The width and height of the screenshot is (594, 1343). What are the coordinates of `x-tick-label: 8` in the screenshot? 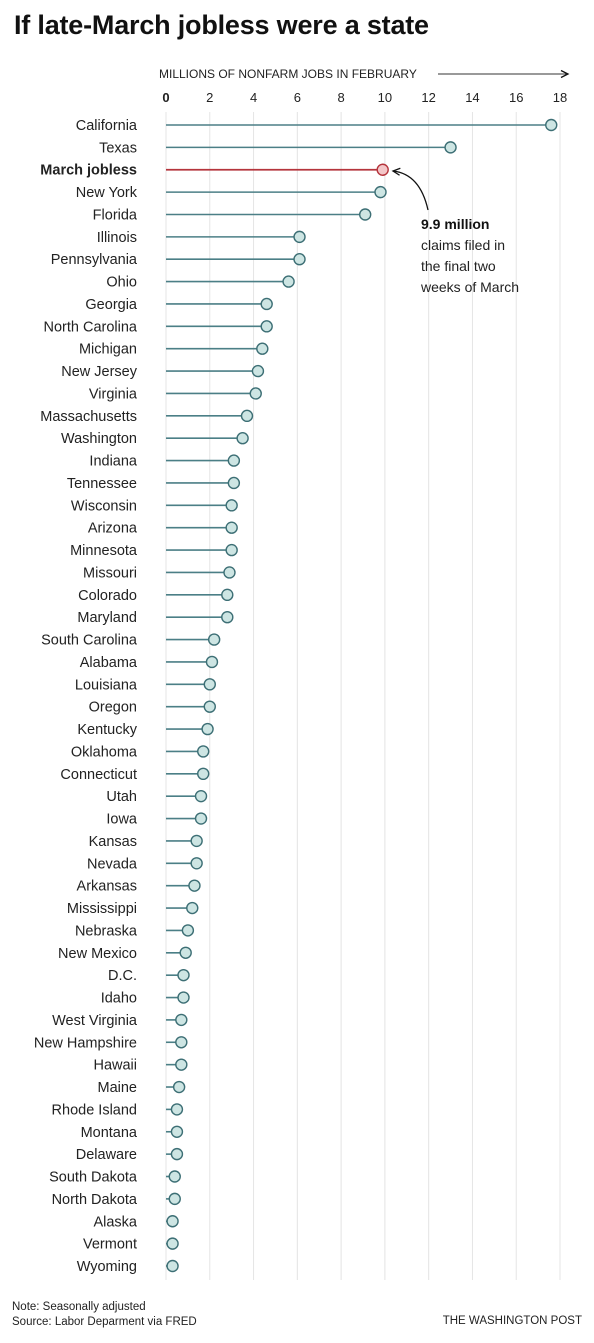 It's located at (340, 97).